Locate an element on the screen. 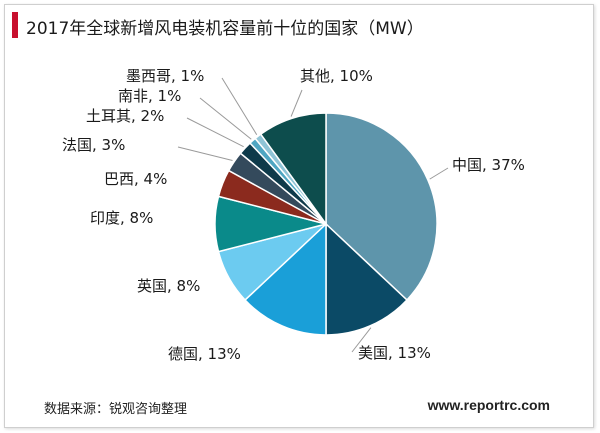 The height and width of the screenshot is (433, 600). slice-label-10: 其他, 10% is located at coordinates (336, 76).